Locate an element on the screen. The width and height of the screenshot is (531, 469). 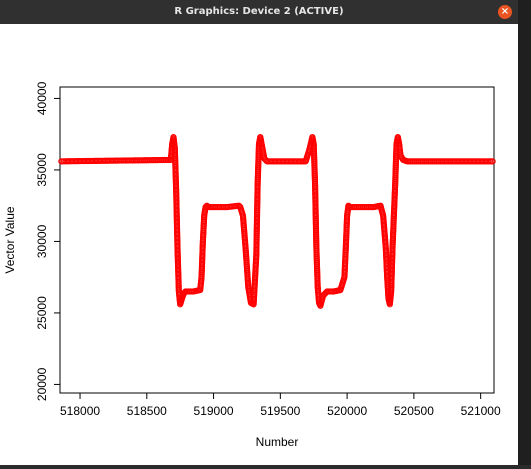
y-tick-label: 30000 is located at coordinates (42, 241).